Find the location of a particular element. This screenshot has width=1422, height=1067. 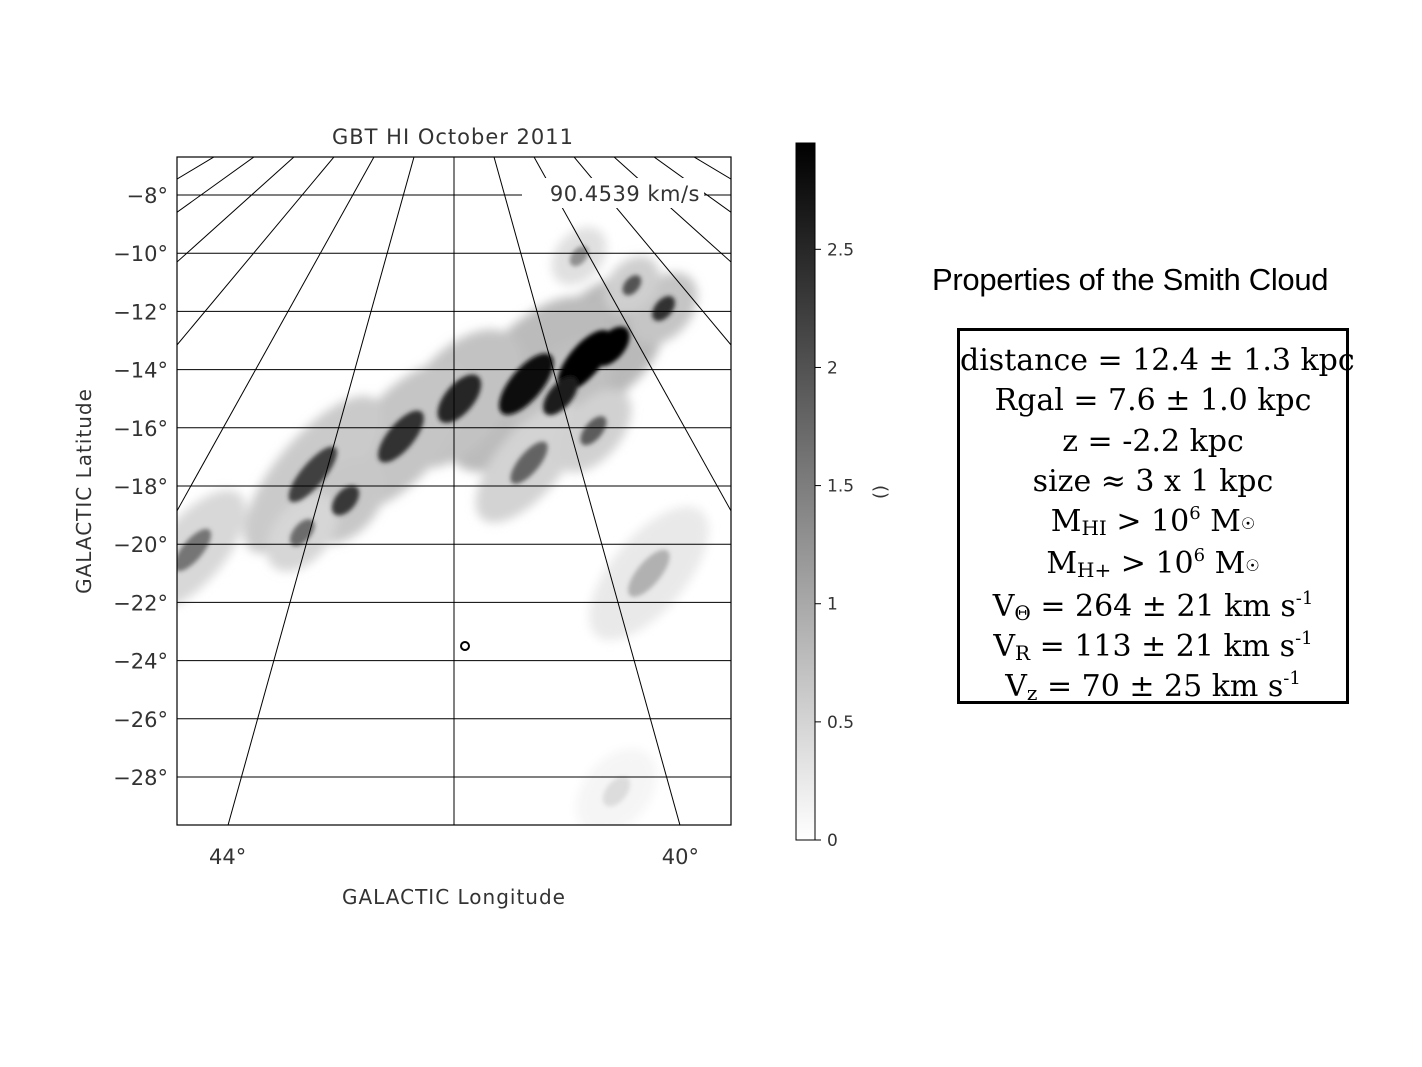

longitude-tick-label: 44° is located at coordinates (227, 857).